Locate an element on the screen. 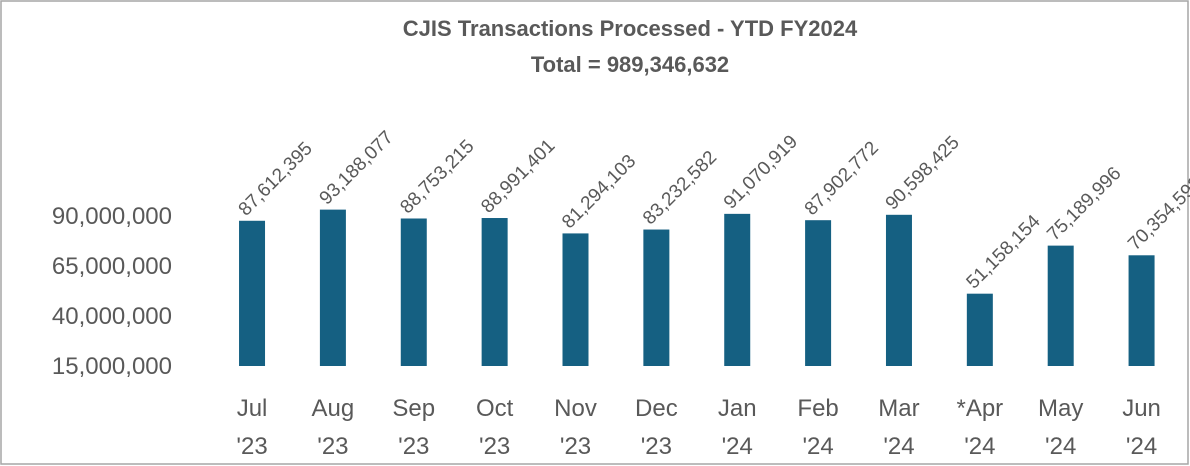 The width and height of the screenshot is (1190, 466). x-tick-label: Sep is located at coordinates (413, 408).